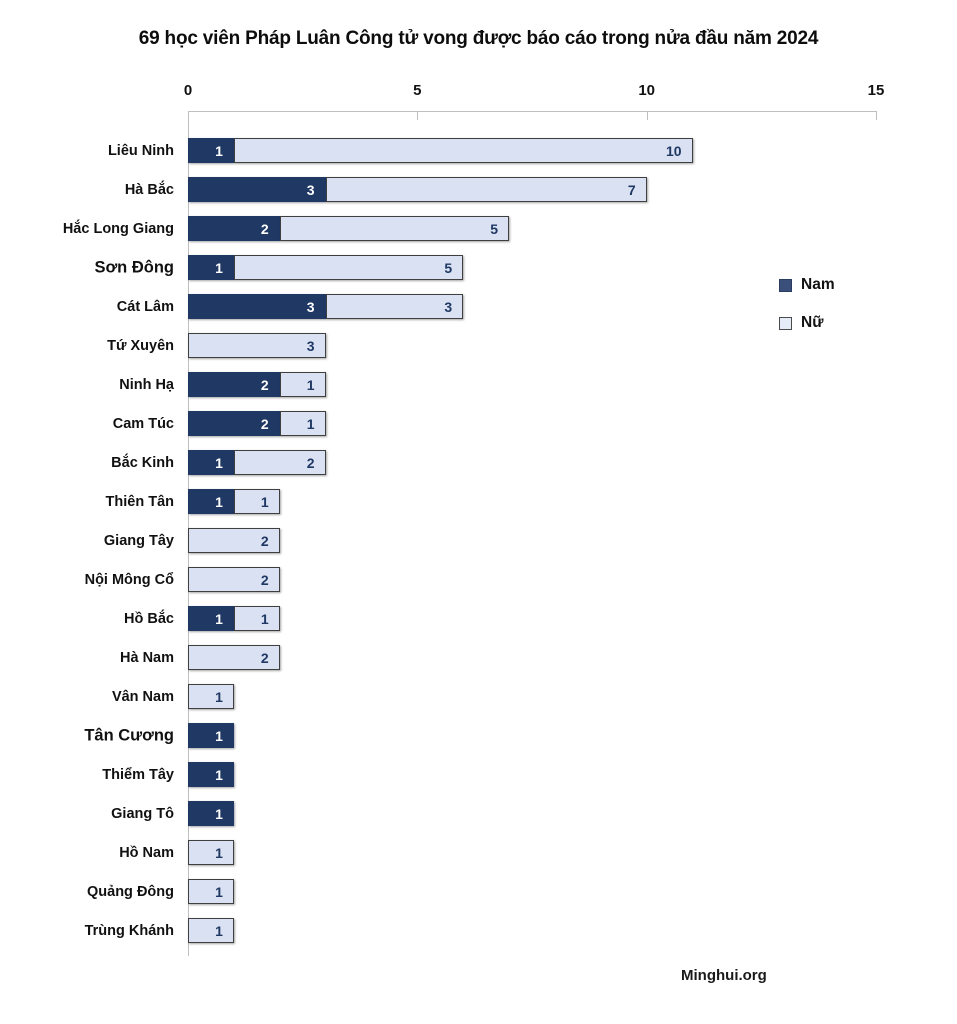  Describe the element at coordinates (143, 423) in the screenshot. I see `category-label: Cam Túc` at that location.